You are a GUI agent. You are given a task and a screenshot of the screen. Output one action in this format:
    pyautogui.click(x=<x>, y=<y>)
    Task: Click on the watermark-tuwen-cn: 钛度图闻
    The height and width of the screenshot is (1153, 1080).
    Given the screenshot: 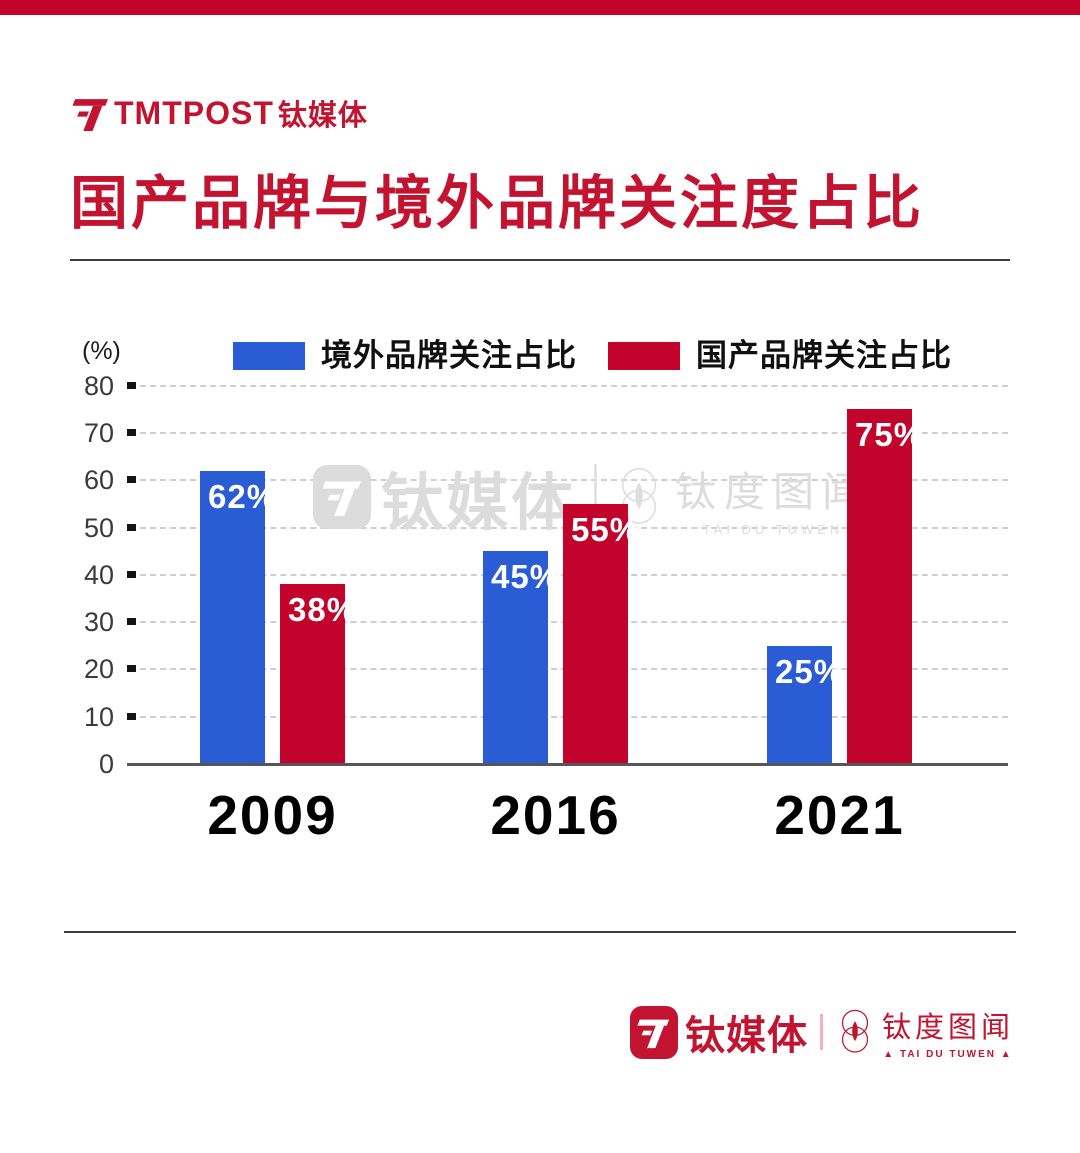 What is the action you would take?
    pyautogui.click(x=773, y=491)
    